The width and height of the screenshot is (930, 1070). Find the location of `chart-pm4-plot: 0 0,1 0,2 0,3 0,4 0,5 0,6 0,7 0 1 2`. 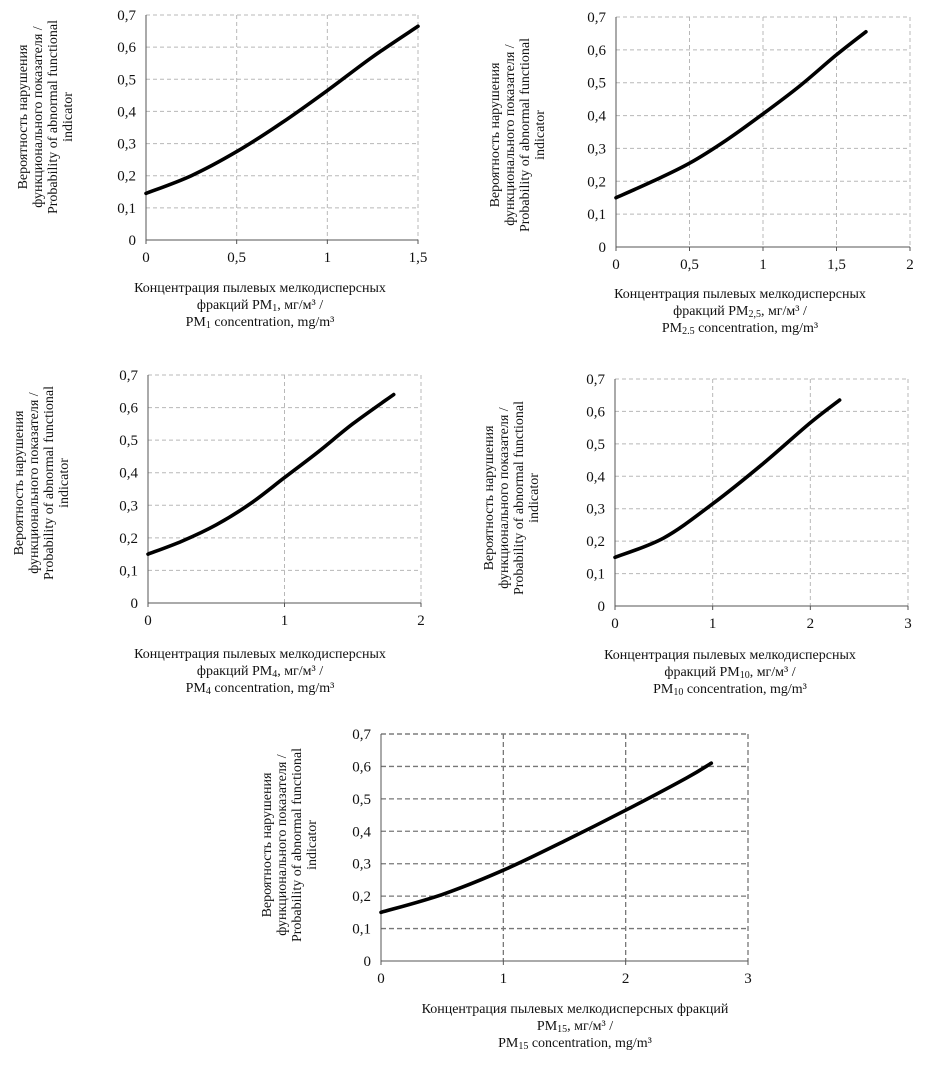

chart-pm4-plot: 0 0,1 0,2 0,3 0,4 0,5 0,6 0,7 0 1 2 is located at coordinates (272, 498).